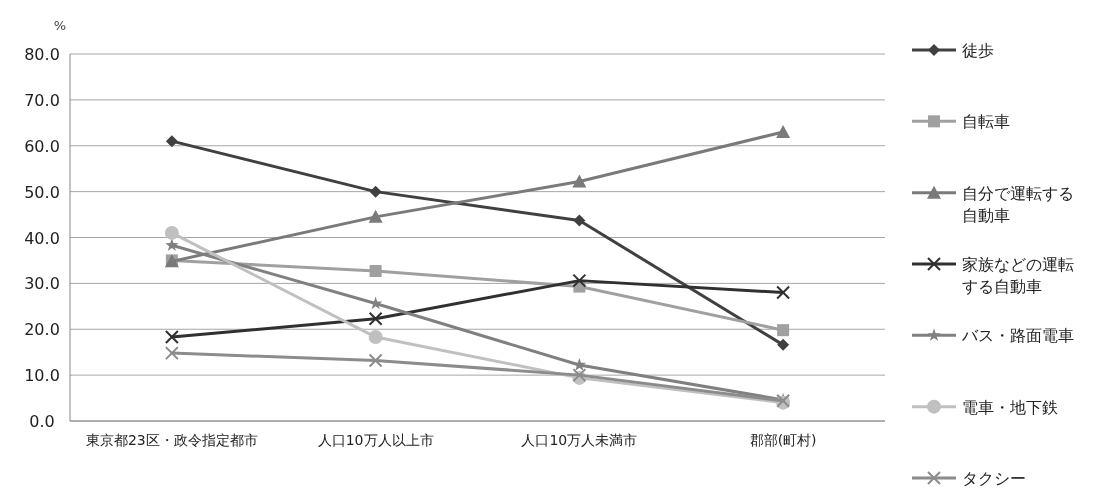 The width and height of the screenshot is (1096, 490). What do you see at coordinates (42, 146) in the screenshot?
I see `y-tick-label: 60.0` at bounding box center [42, 146].